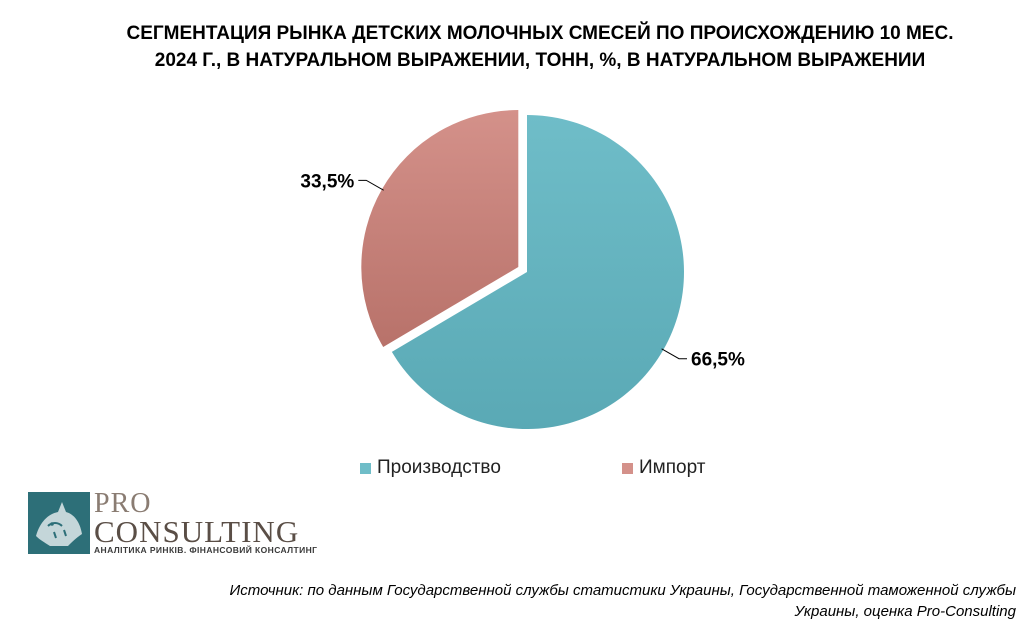 The width and height of the screenshot is (1036, 627). I want to click on legend-item-production: Производство, so click(430, 468).